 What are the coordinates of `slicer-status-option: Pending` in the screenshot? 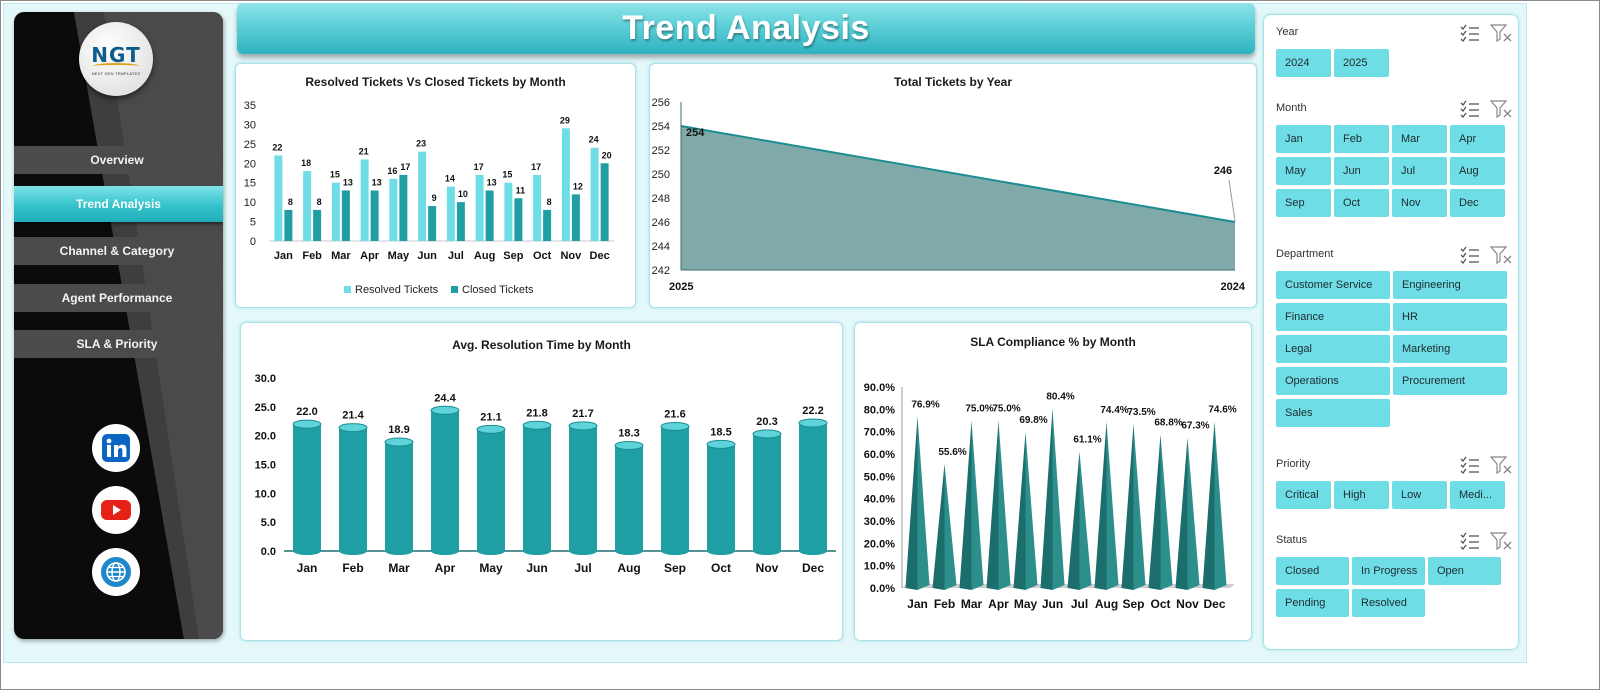 It's located at (1312, 603).